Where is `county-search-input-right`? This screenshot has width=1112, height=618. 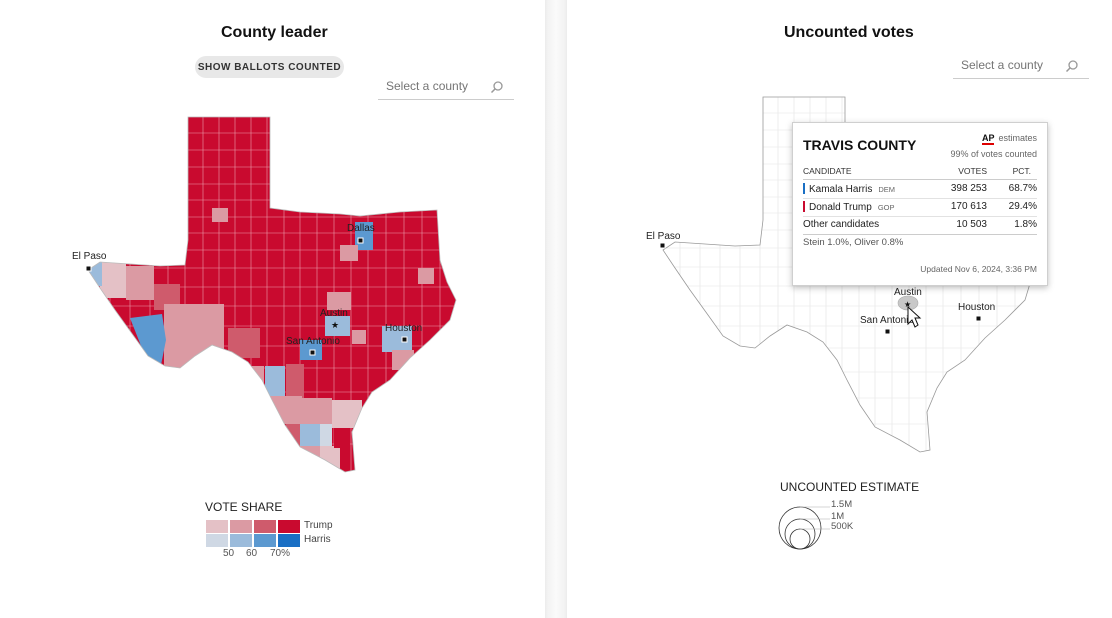 county-search-input-right is located at coordinates (1016, 65).